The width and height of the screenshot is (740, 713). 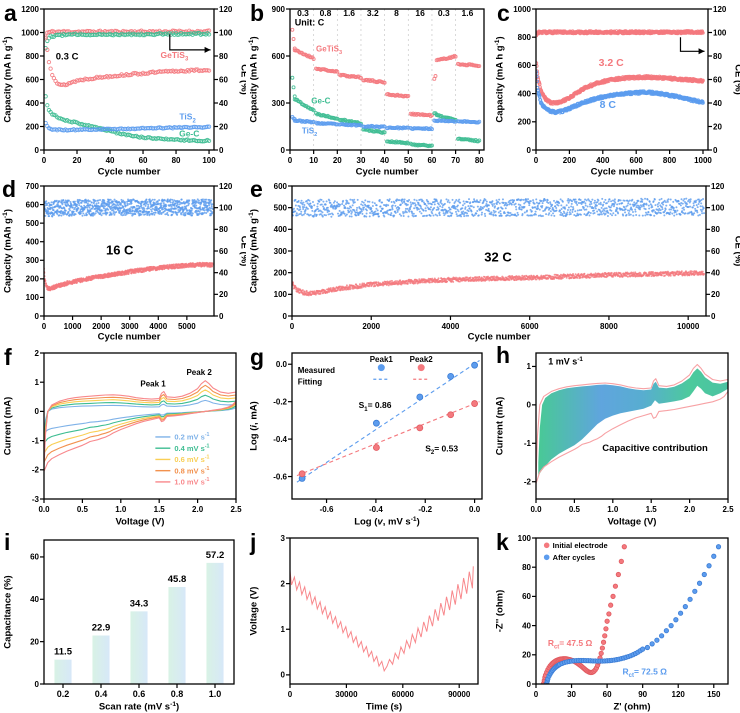 I want to click on panel-d-label: d, so click(x=9, y=189).